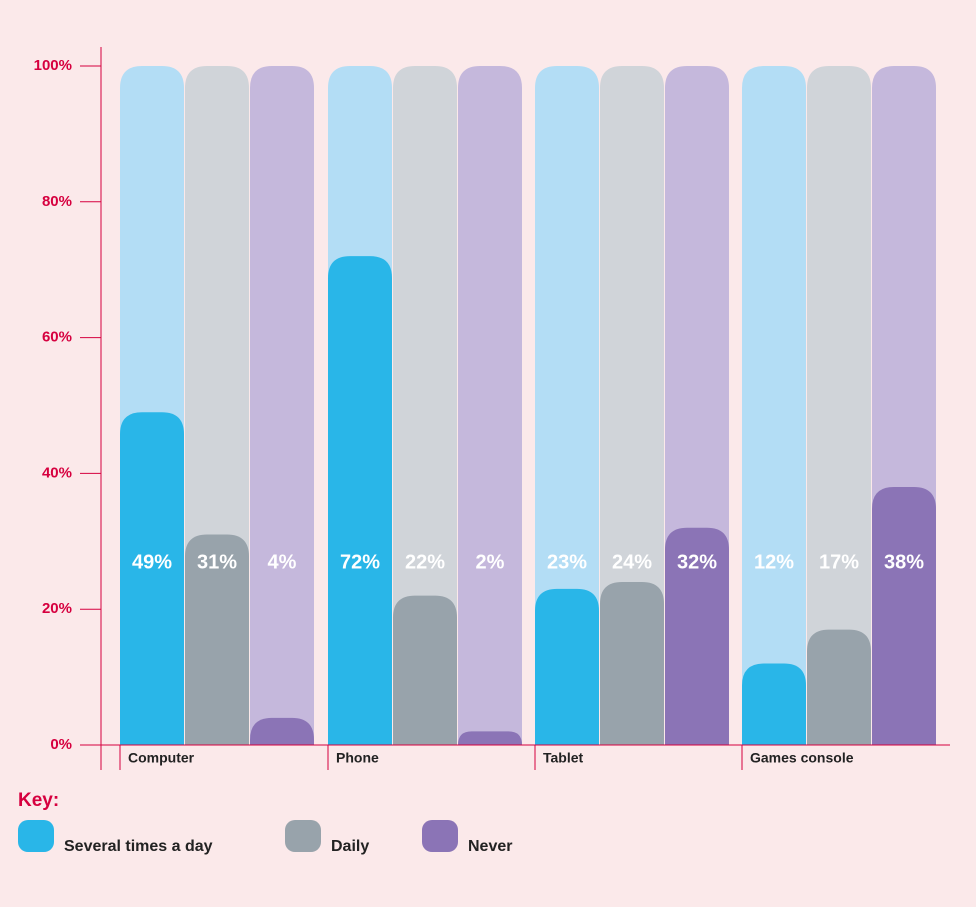 The height and width of the screenshot is (907, 976). What do you see at coordinates (563, 758) in the screenshot?
I see `x-tick-label: Tablet` at bounding box center [563, 758].